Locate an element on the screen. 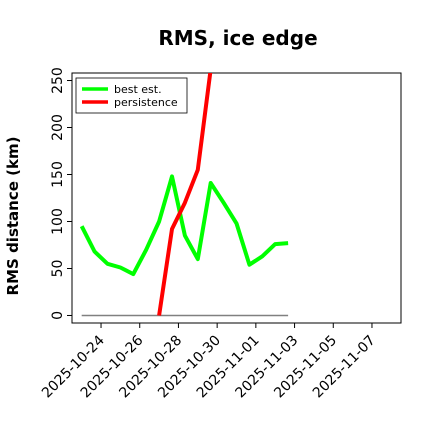 This screenshot has height=440, width=440. legend-label-persistence: persistence is located at coordinates (146, 102).